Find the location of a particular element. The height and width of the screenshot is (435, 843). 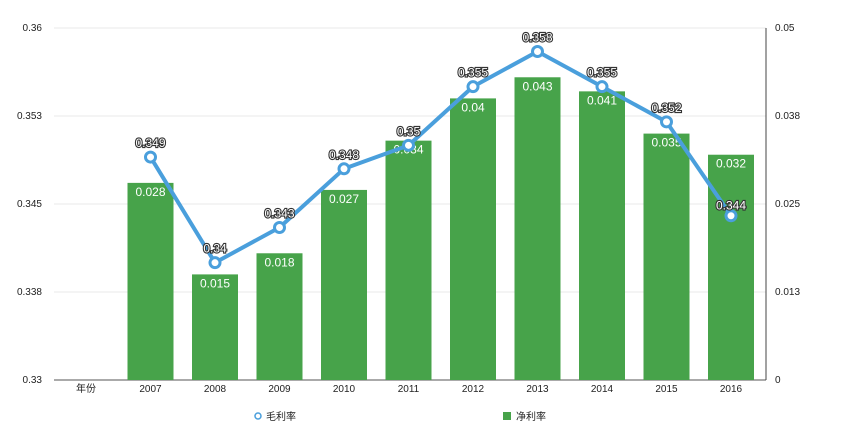

line-value-label: 0.352 is located at coordinates (666, 108).